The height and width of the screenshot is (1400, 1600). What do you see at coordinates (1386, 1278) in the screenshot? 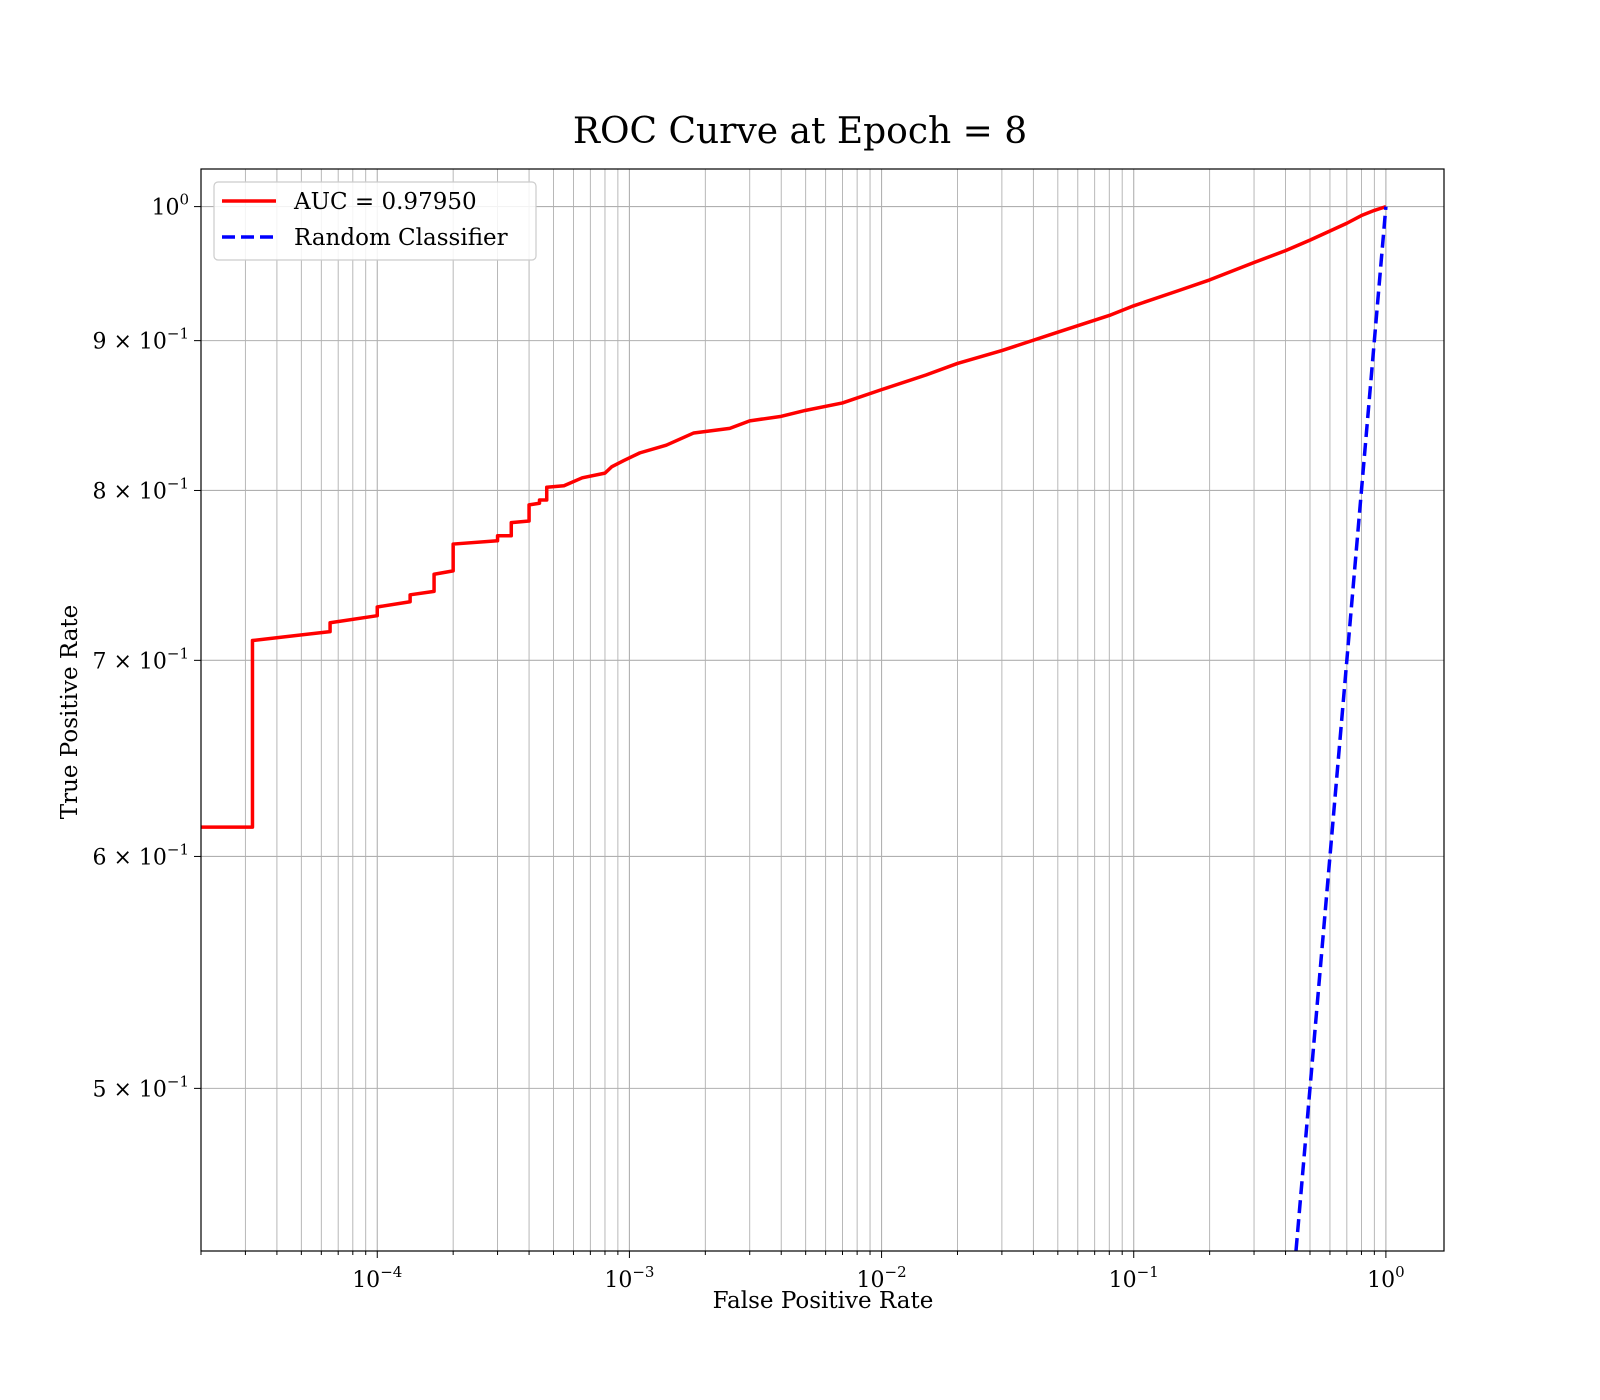
I see `x-tick-label: 10⁰` at bounding box center [1386, 1278].